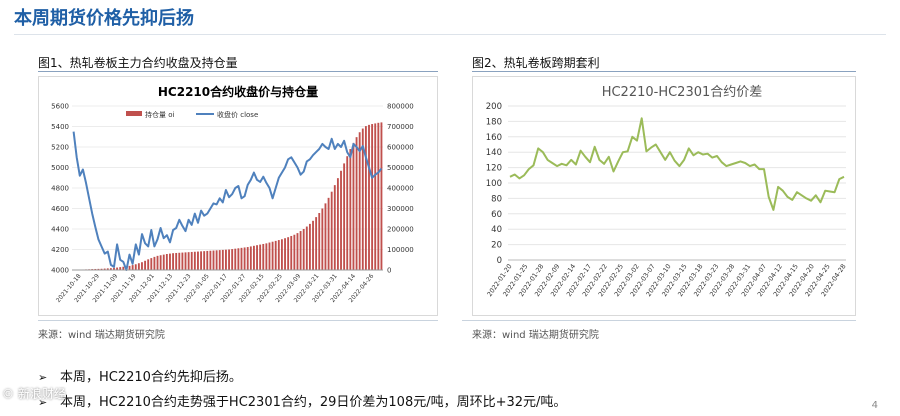 The height and width of the screenshot is (416, 900). What do you see at coordinates (400, 127) in the screenshot?
I see `y-right-tick-label: 700000` at bounding box center [400, 127].